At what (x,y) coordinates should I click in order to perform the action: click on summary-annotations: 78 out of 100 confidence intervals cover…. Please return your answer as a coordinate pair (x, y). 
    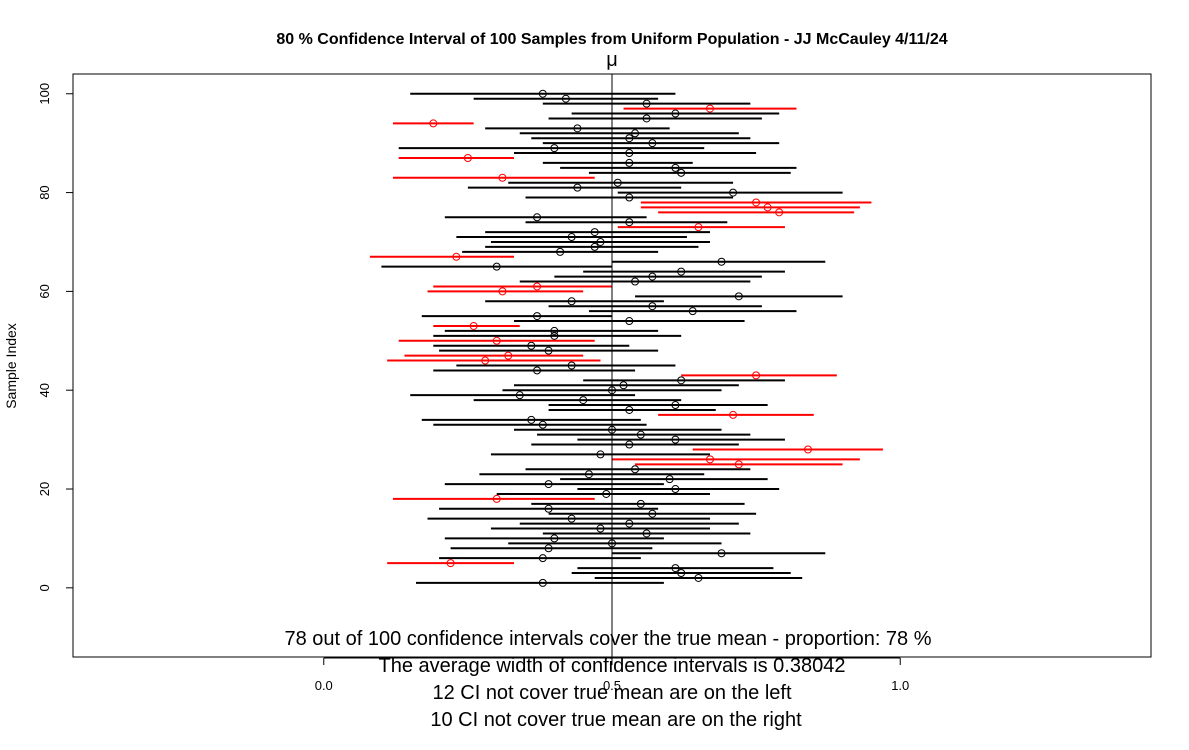
    Looking at the image, I should click on (607, 679).